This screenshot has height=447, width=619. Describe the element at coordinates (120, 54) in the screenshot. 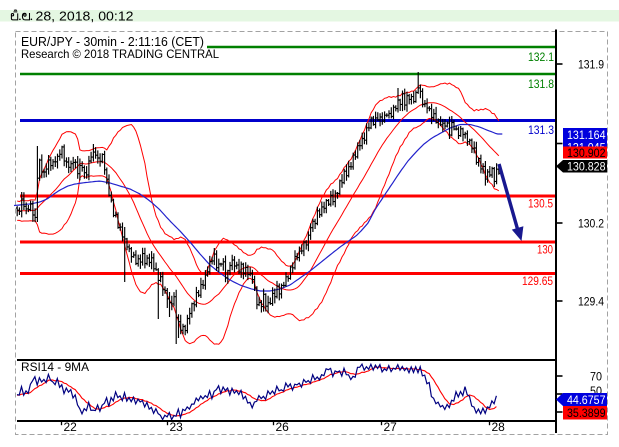

I see `svg-text:Research © 2018 TRADING CENTRA: Research © 2018 TRADING CENTRAL` at that location.